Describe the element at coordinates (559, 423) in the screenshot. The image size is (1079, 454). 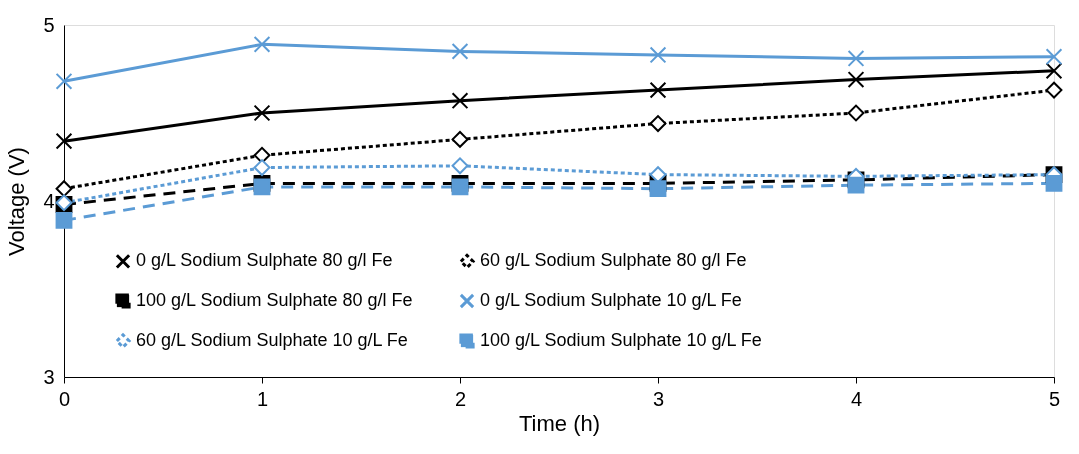
I see `x-axis-title: Time (h)` at that location.